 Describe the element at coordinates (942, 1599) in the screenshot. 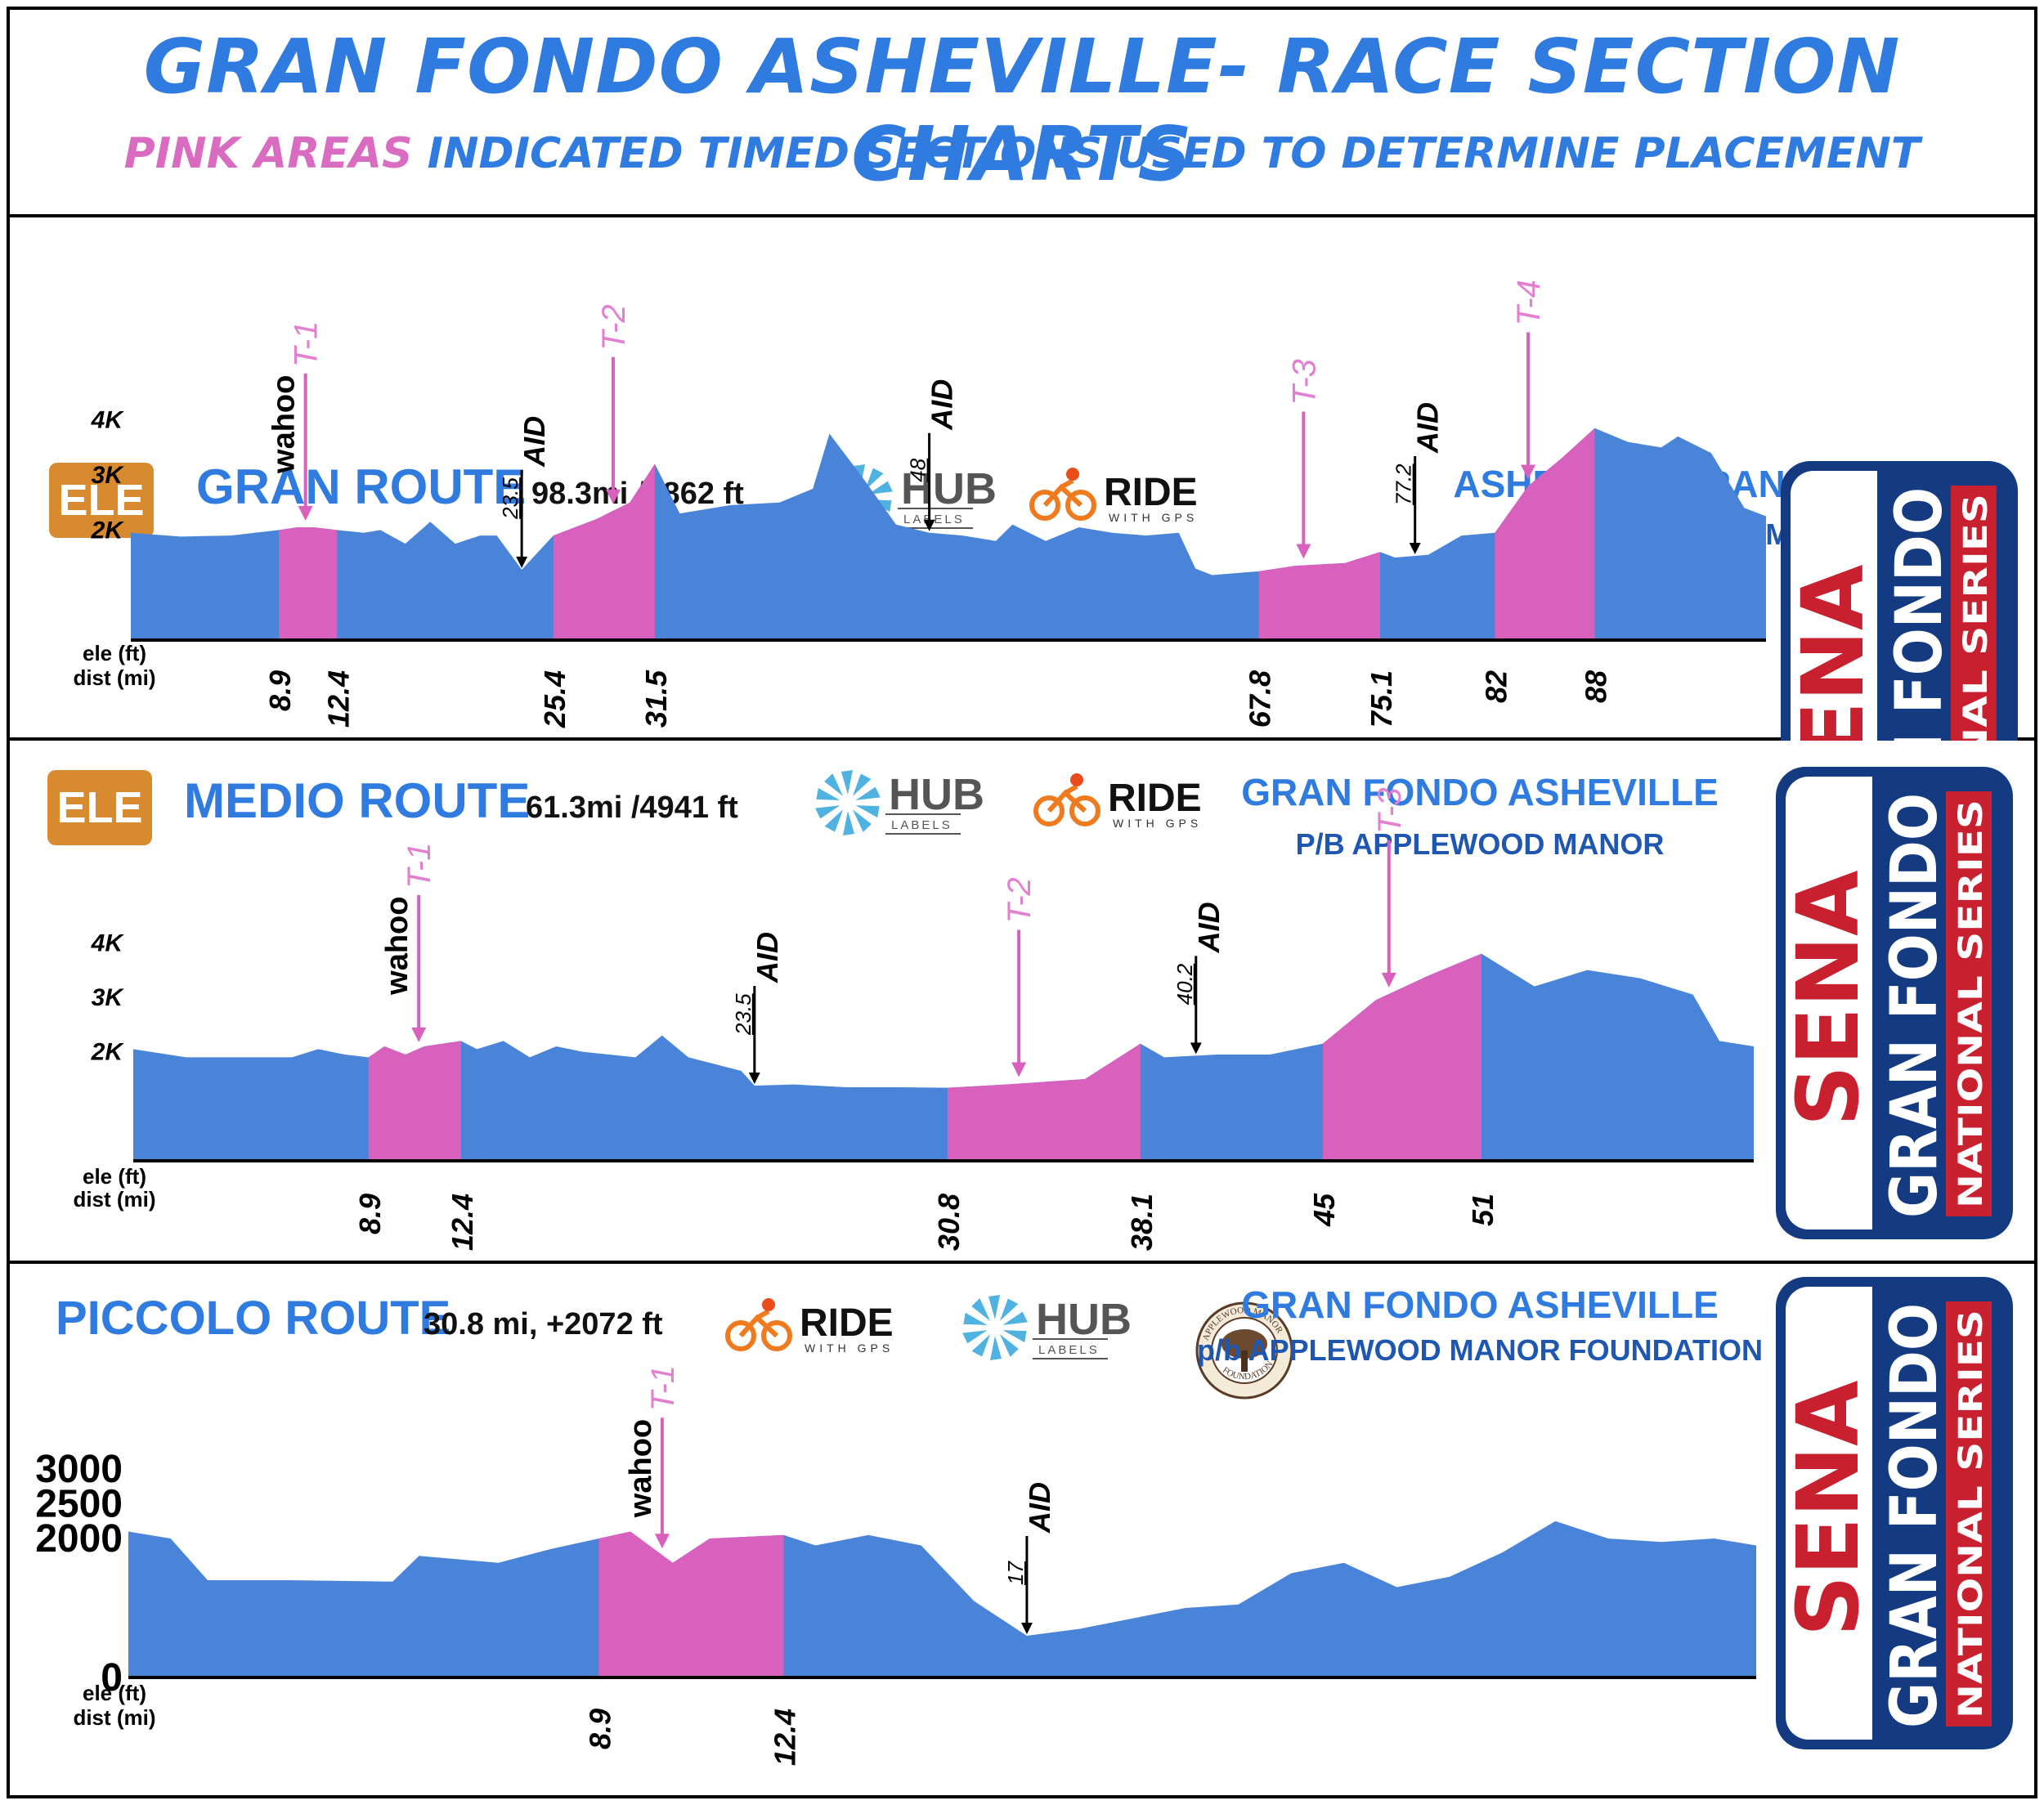

I see `elevation-area` at that location.